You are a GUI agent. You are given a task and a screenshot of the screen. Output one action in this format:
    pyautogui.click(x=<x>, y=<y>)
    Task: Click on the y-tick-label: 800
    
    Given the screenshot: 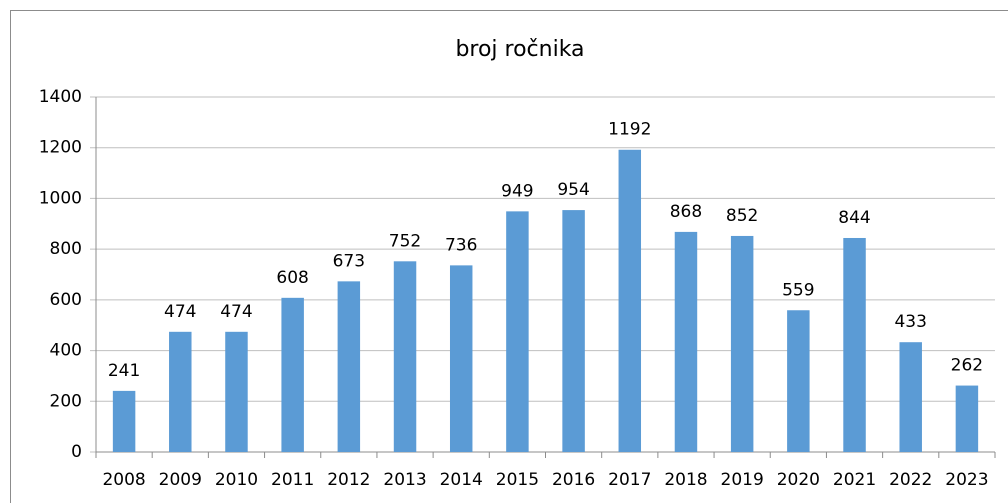 What is the action you would take?
    pyautogui.click(x=66, y=249)
    